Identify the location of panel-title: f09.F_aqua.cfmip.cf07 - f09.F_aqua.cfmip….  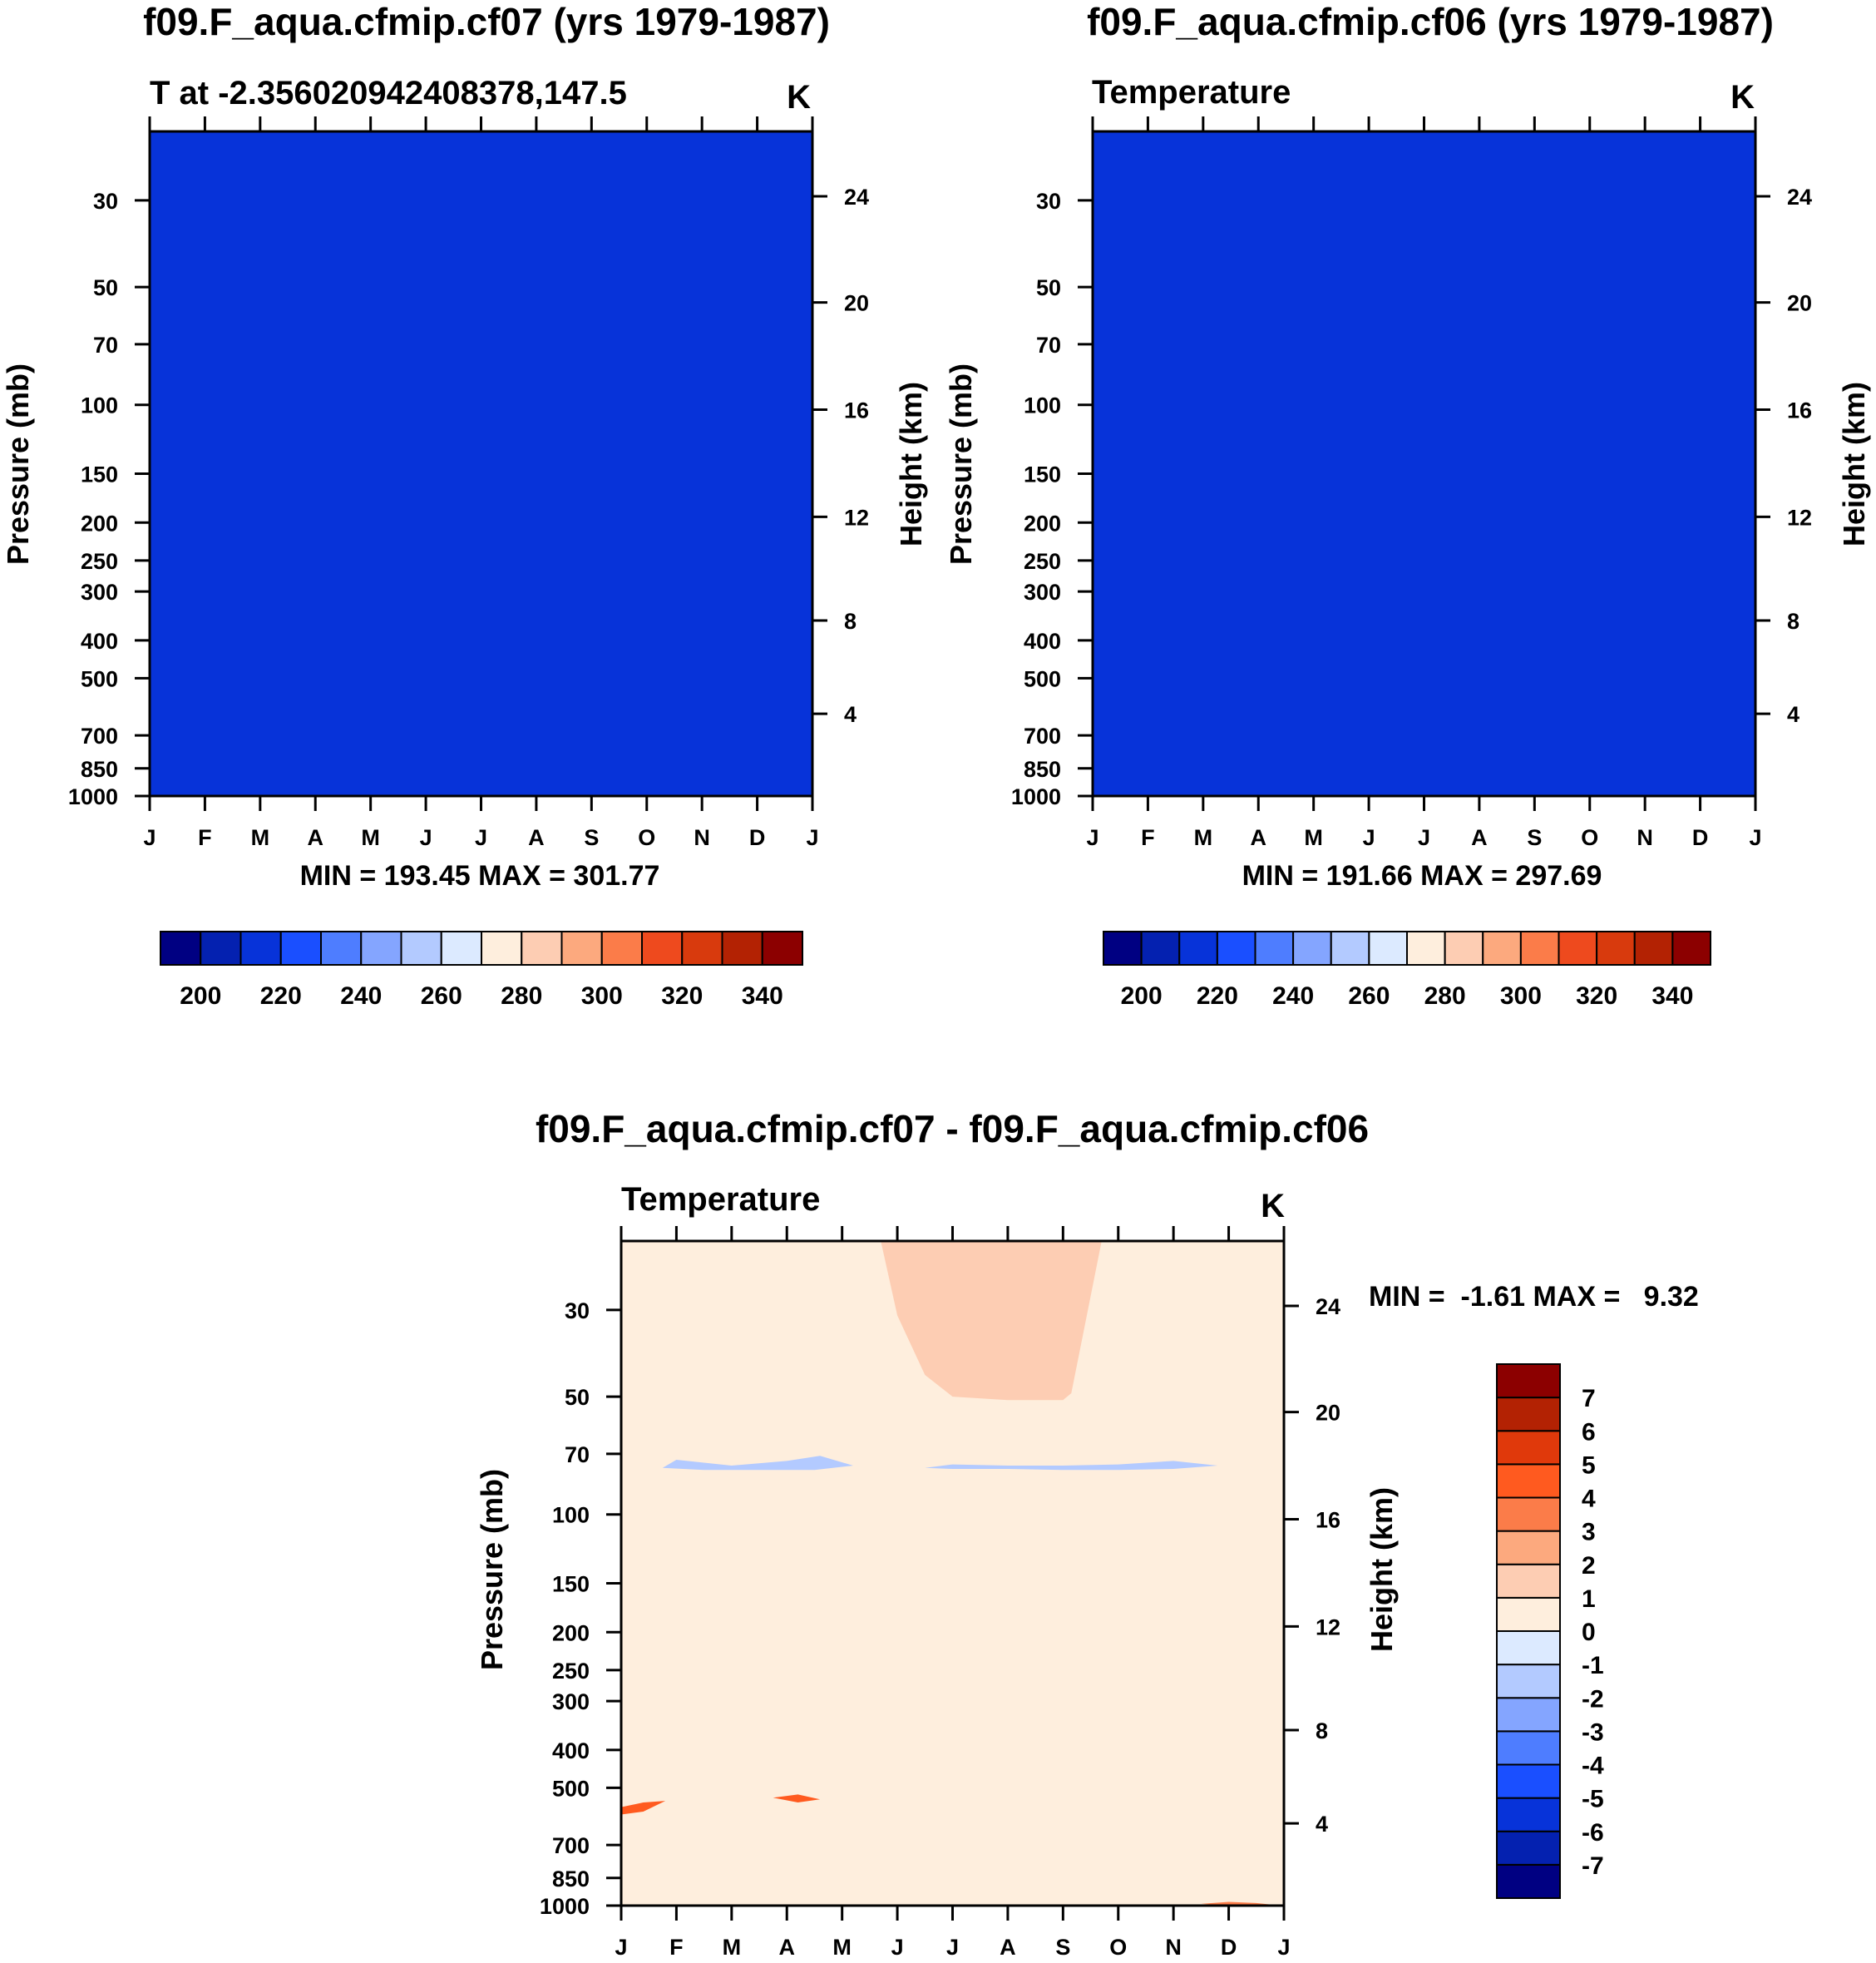
(953, 1128).